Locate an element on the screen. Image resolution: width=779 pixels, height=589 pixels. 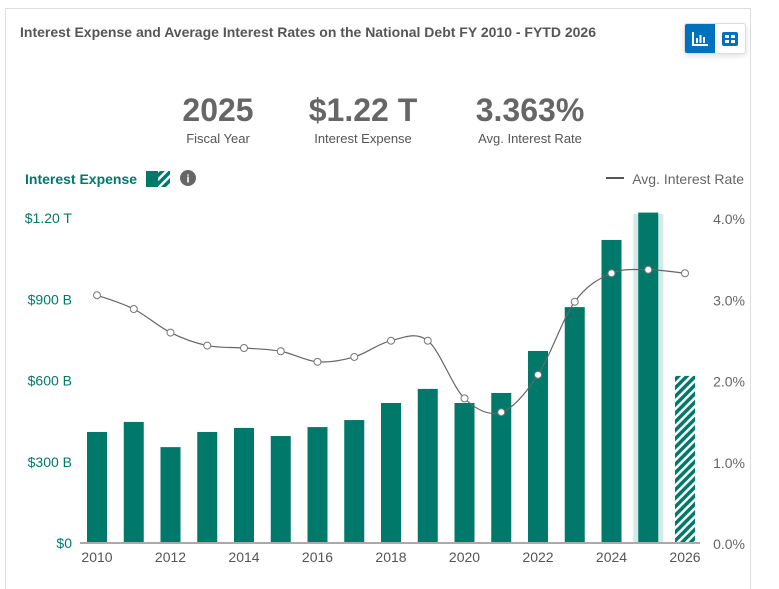
bar-2016 is located at coordinates (317, 485).